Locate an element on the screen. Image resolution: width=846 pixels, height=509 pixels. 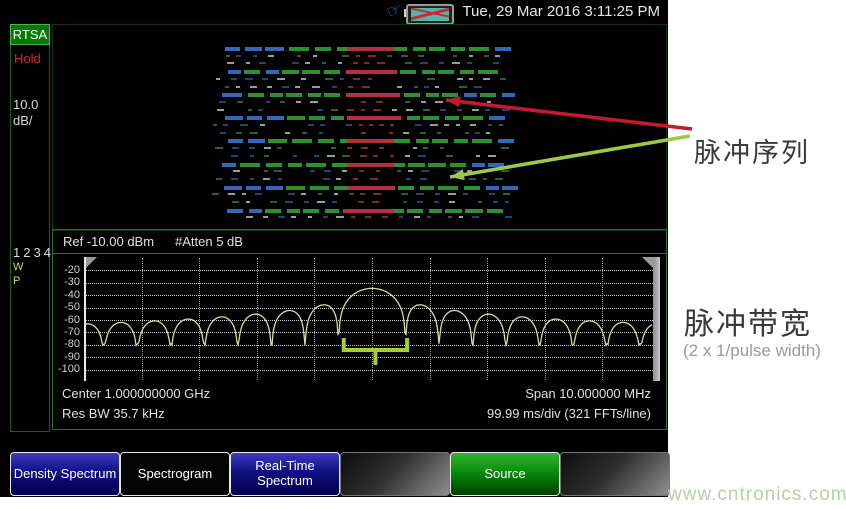
sweep-state-label: Hold is located at coordinates (27, 58).